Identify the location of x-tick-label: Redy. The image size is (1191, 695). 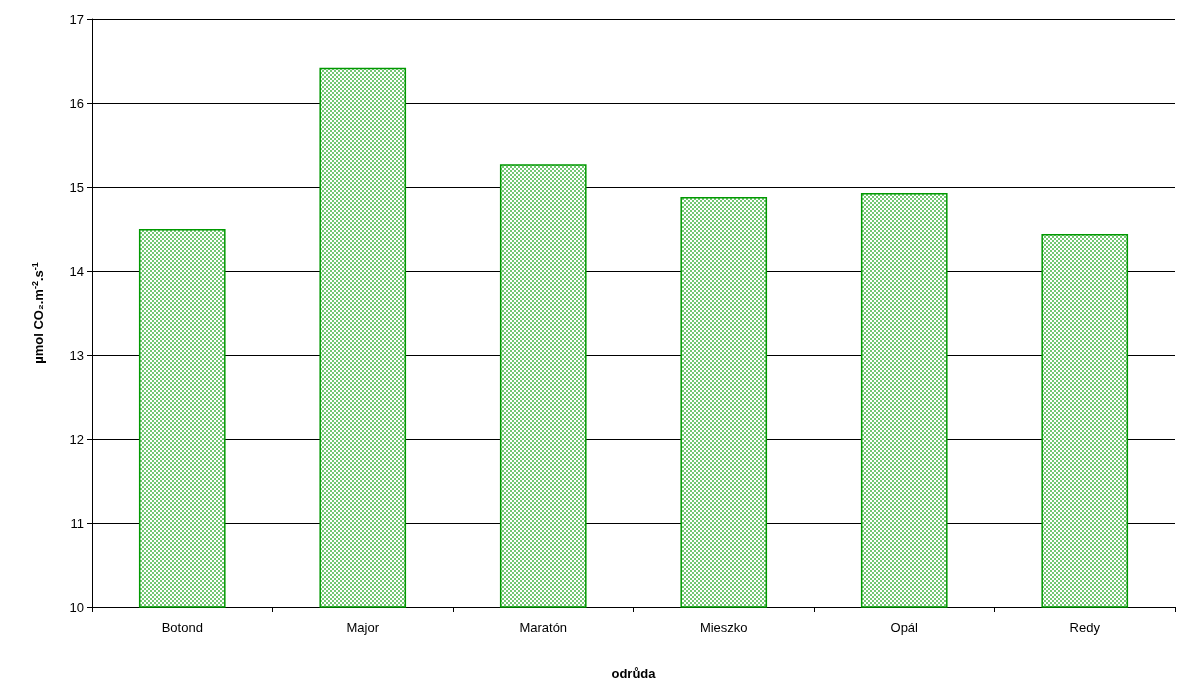
(1085, 627).